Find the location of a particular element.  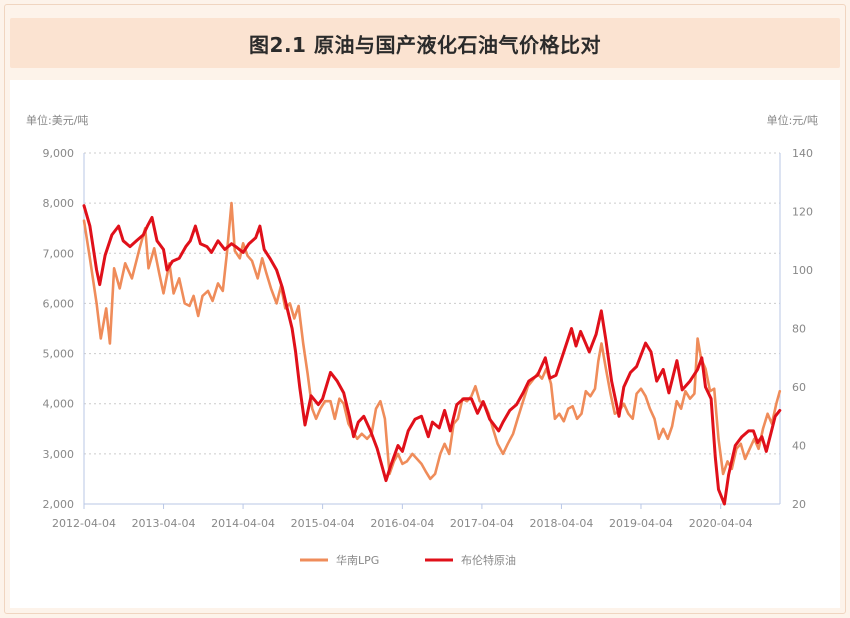

right-tick-label: 40 is located at coordinates (799, 446).